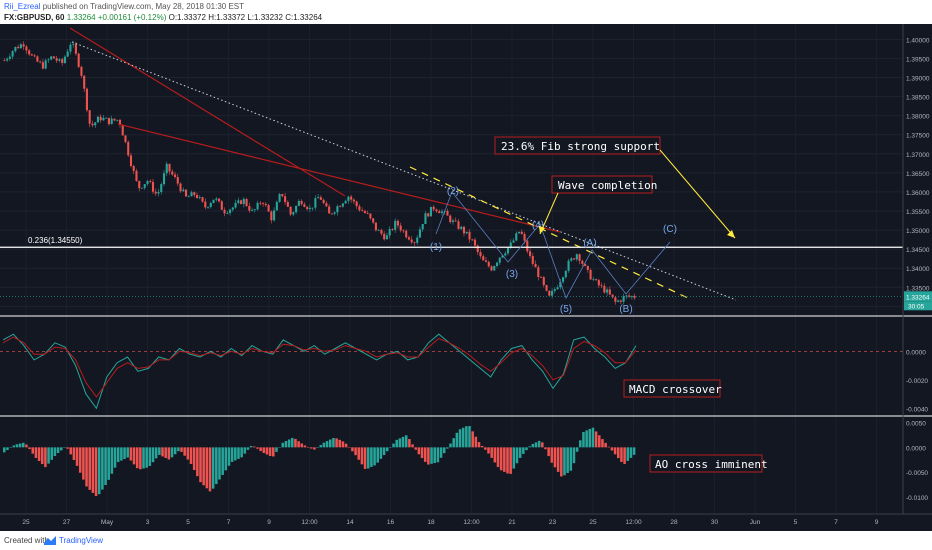 The height and width of the screenshot is (550, 932). I want to click on wave-label: (5), so click(566, 309).